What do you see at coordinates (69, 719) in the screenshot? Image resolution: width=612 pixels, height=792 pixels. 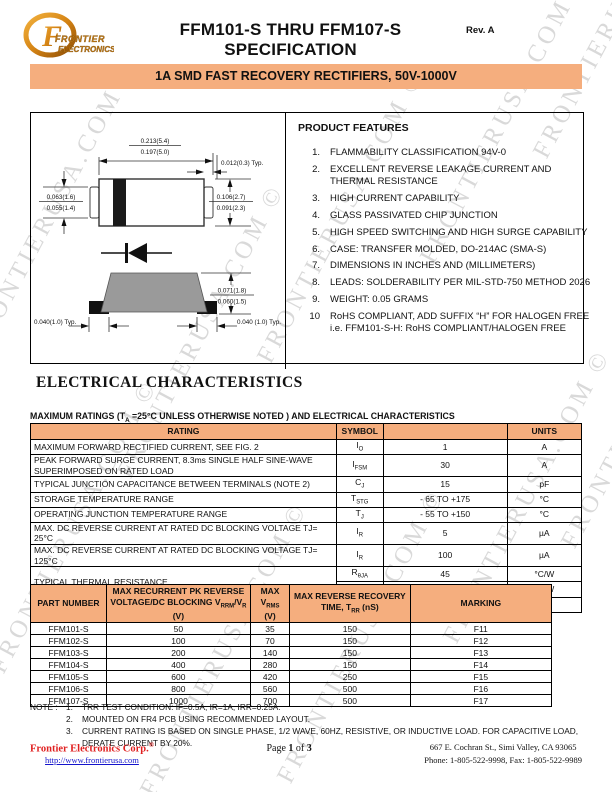 I see `note-number: 2.` at bounding box center [69, 719].